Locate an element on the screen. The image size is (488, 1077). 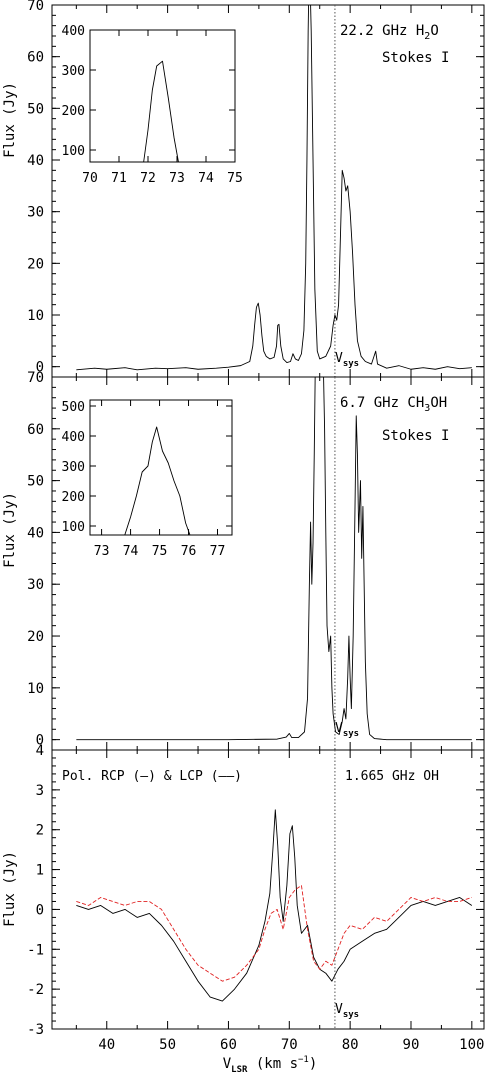
inset-xtick-label: 72 is located at coordinates (148, 178).